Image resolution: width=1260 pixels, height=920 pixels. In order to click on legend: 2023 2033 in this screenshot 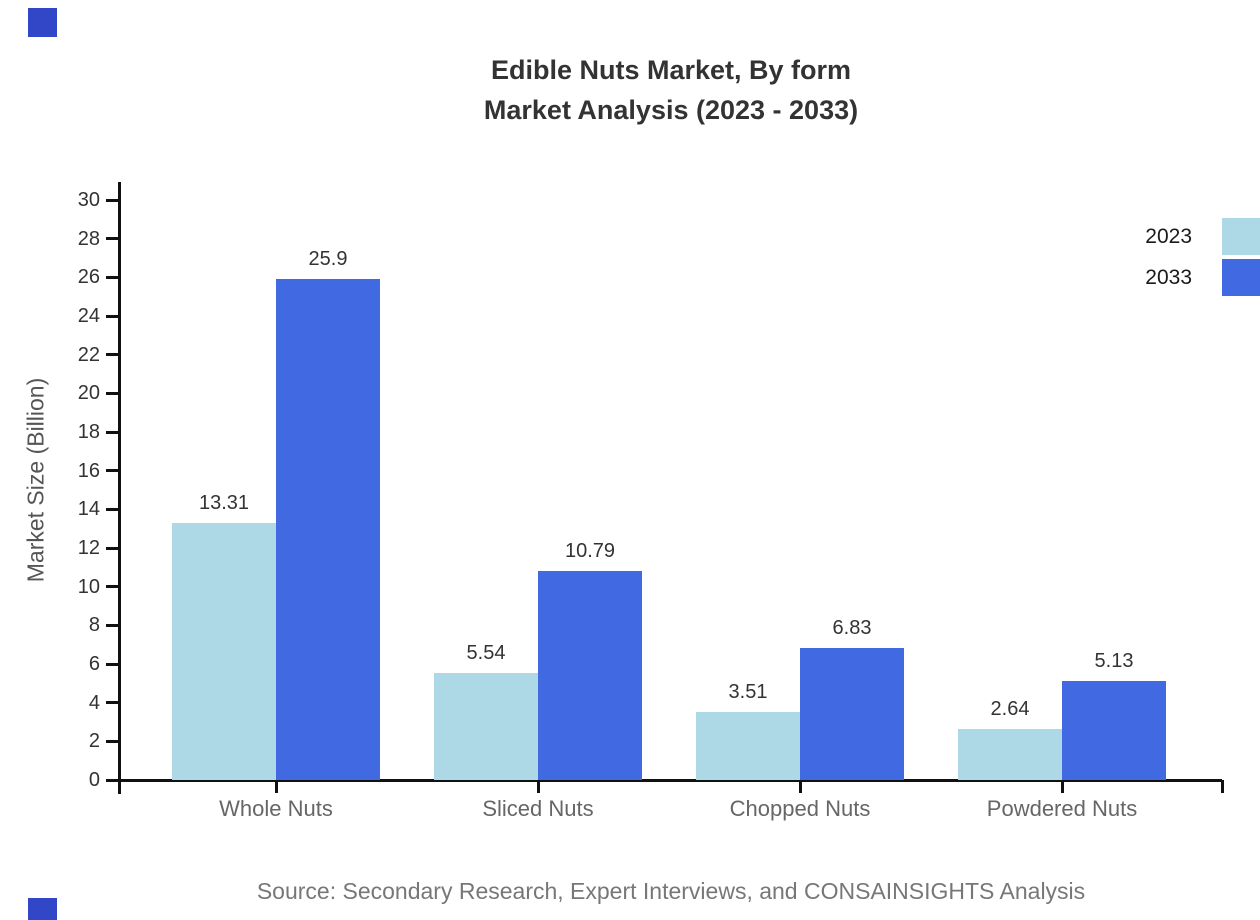, I will do `click(1202, 257)`.